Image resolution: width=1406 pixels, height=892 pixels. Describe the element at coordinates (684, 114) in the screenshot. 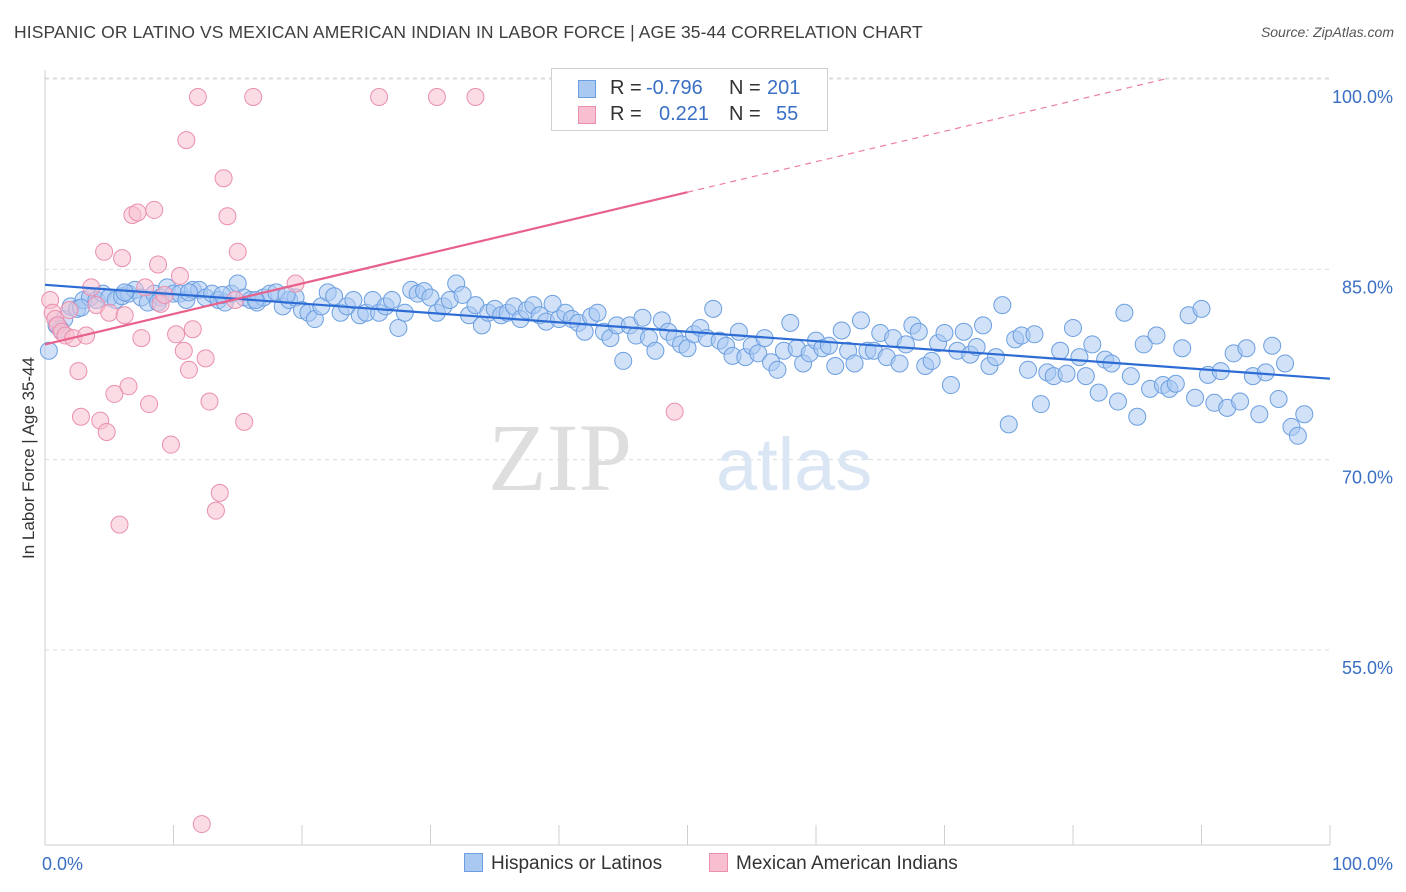

I see `legend-r-value: 0.221` at that location.